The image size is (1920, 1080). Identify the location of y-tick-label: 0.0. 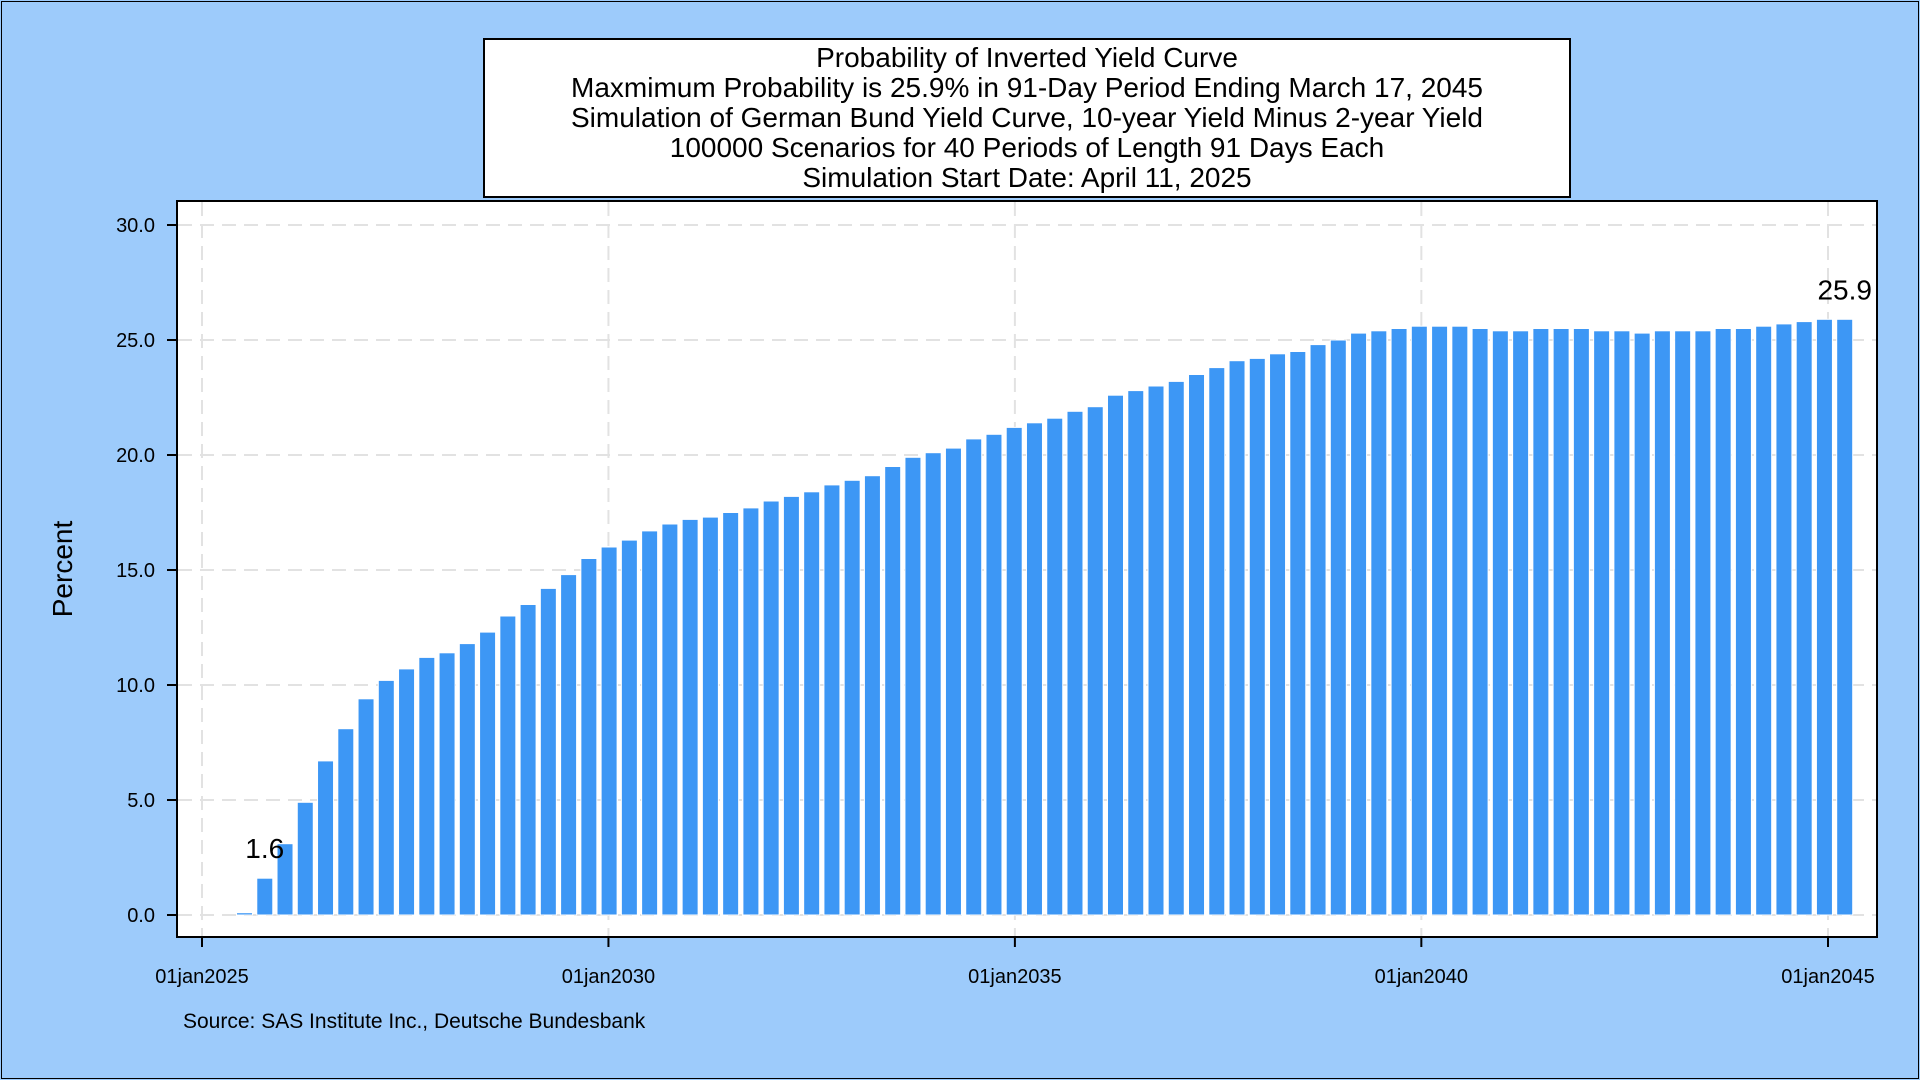
(141, 916).